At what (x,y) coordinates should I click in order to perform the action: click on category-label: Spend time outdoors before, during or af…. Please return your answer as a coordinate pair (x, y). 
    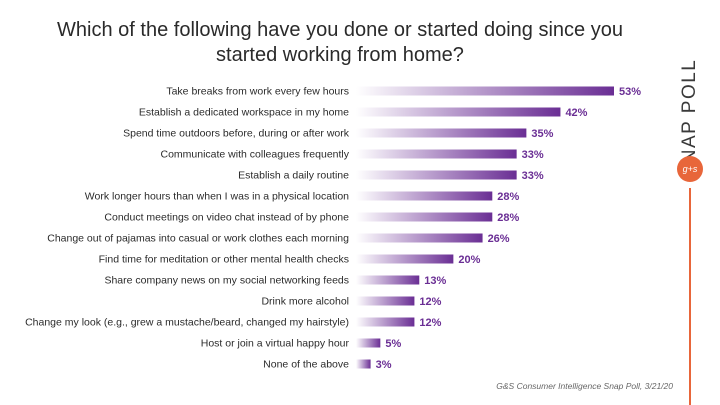
    Looking at the image, I should click on (236, 134).